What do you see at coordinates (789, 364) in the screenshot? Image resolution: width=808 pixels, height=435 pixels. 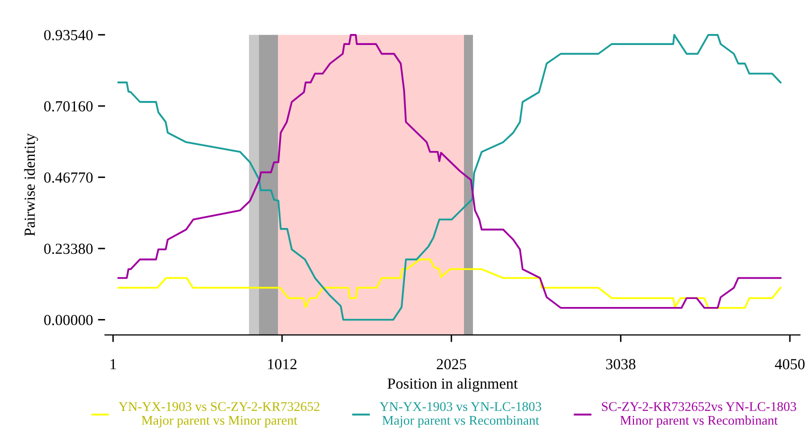 I see `x-tick-label: 4050` at bounding box center [789, 364].